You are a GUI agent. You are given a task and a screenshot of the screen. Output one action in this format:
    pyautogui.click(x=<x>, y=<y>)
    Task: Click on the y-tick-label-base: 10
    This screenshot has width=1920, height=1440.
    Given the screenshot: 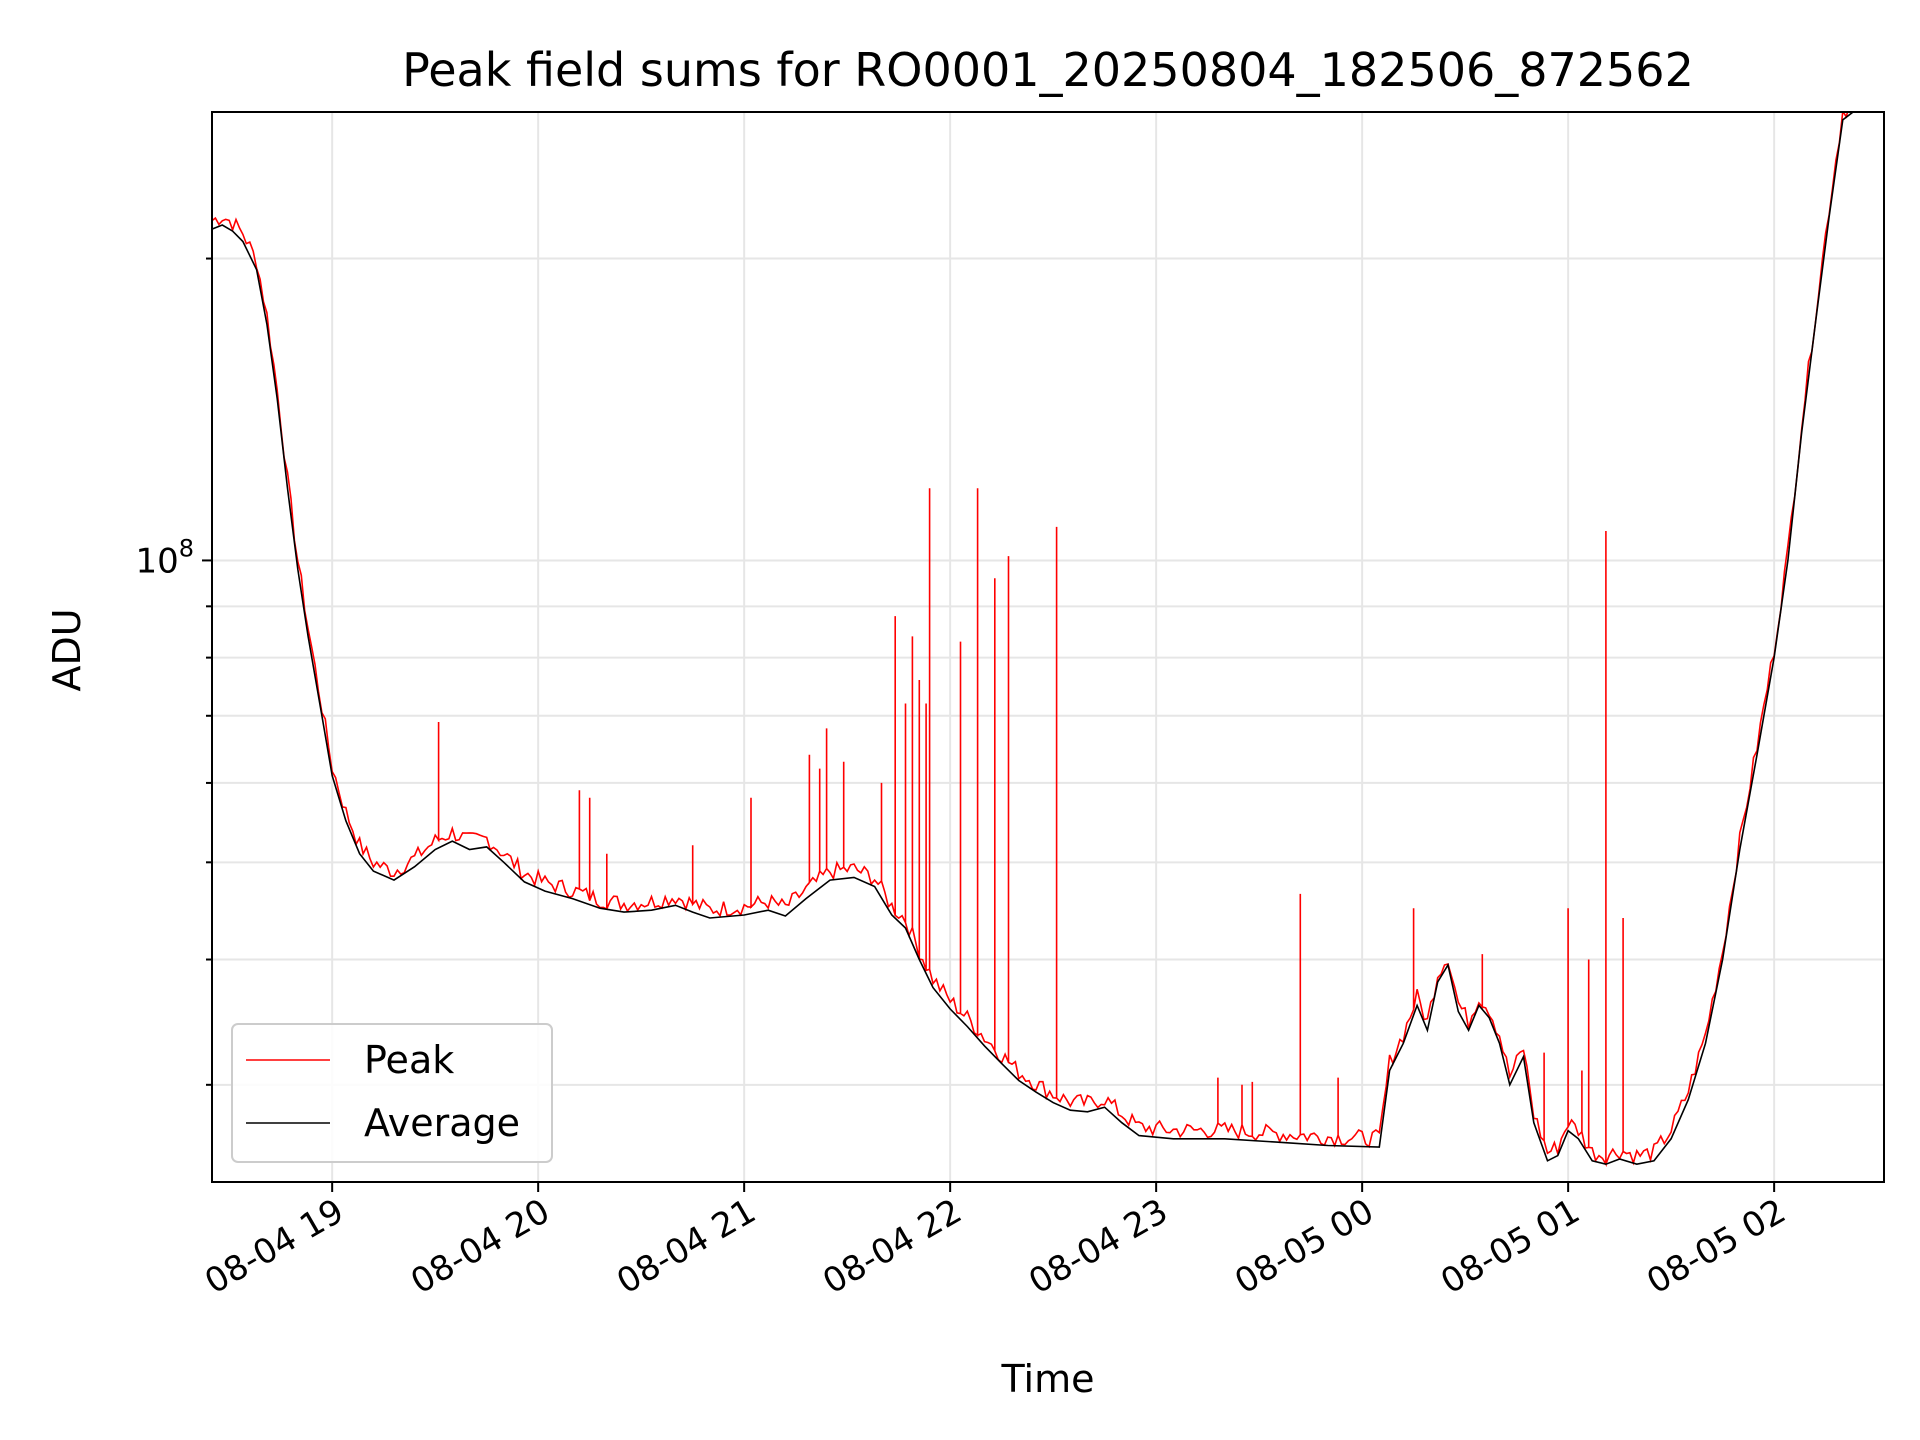 What is the action you would take?
    pyautogui.click(x=156, y=561)
    